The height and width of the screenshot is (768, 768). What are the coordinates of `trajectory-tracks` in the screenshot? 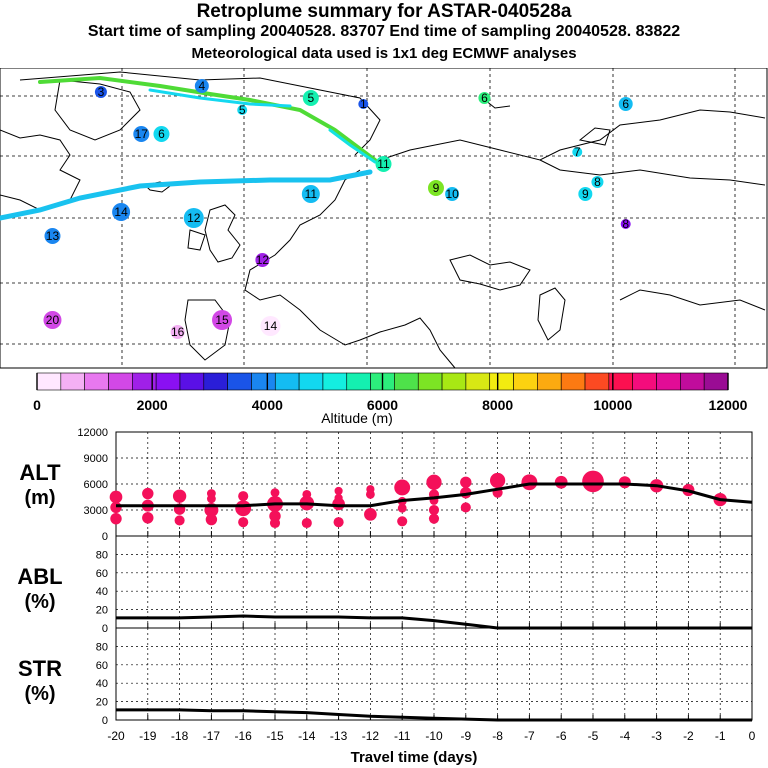 It's located at (188, 148).